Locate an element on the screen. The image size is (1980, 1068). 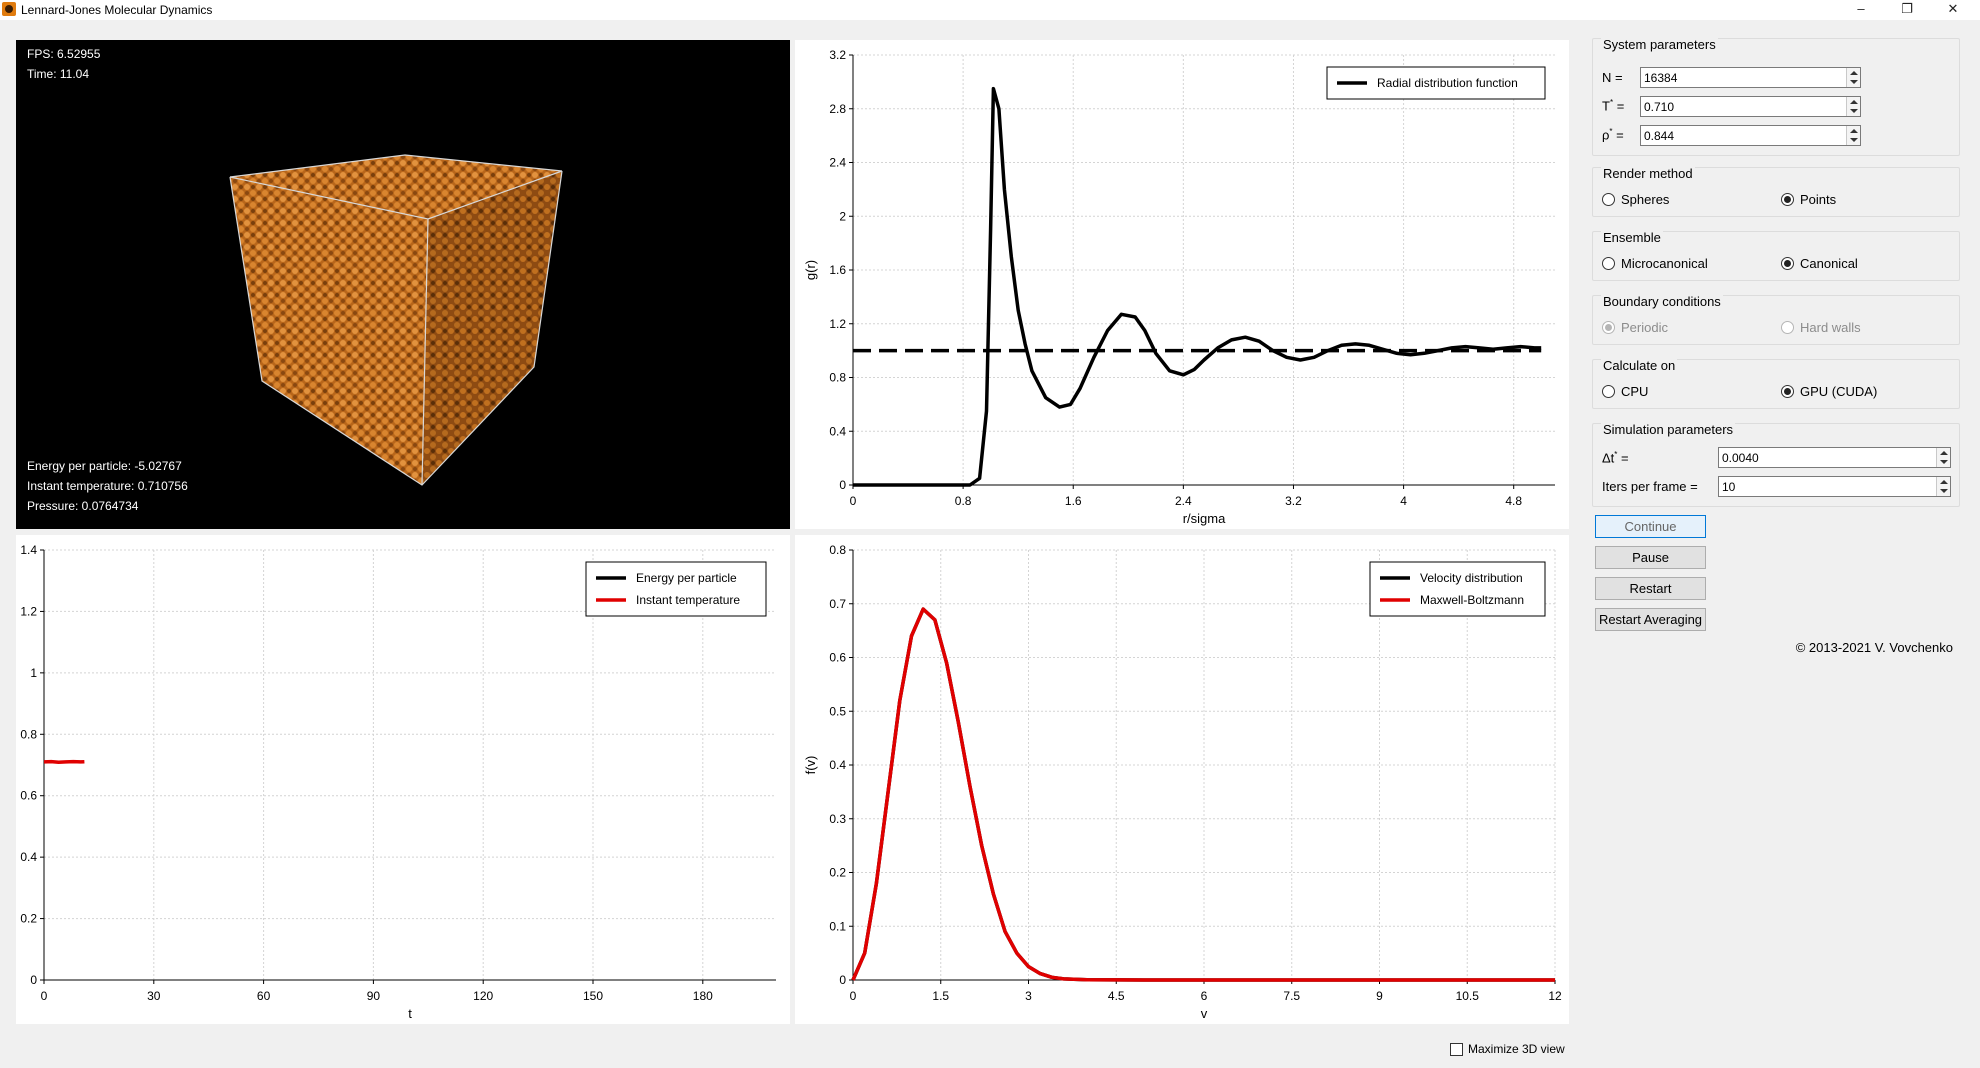
x-tick-label: 12 is located at coordinates (1555, 996).